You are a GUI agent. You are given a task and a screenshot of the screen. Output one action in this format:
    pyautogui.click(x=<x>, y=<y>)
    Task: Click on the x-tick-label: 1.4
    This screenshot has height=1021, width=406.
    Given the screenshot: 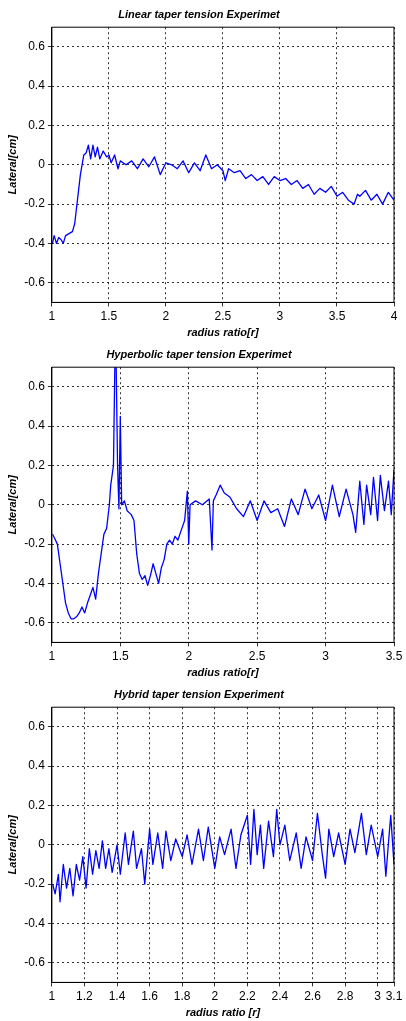 What is the action you would take?
    pyautogui.click(x=117, y=995)
    